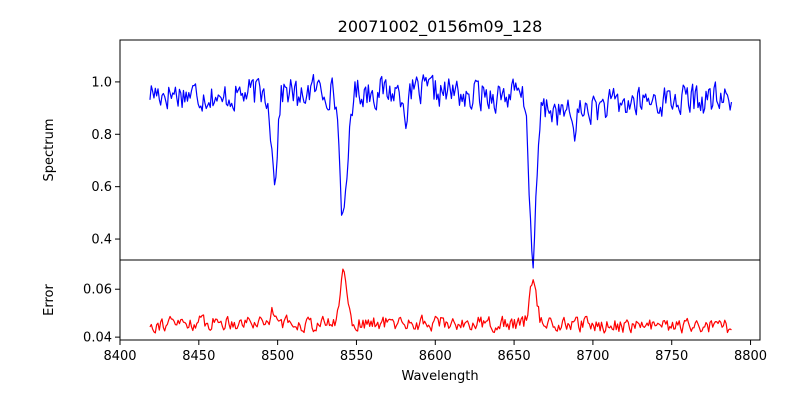 This screenshot has height=400, width=800. What do you see at coordinates (97, 338) in the screenshot?
I see `error-y-tick-label: 0.04` at bounding box center [97, 338].